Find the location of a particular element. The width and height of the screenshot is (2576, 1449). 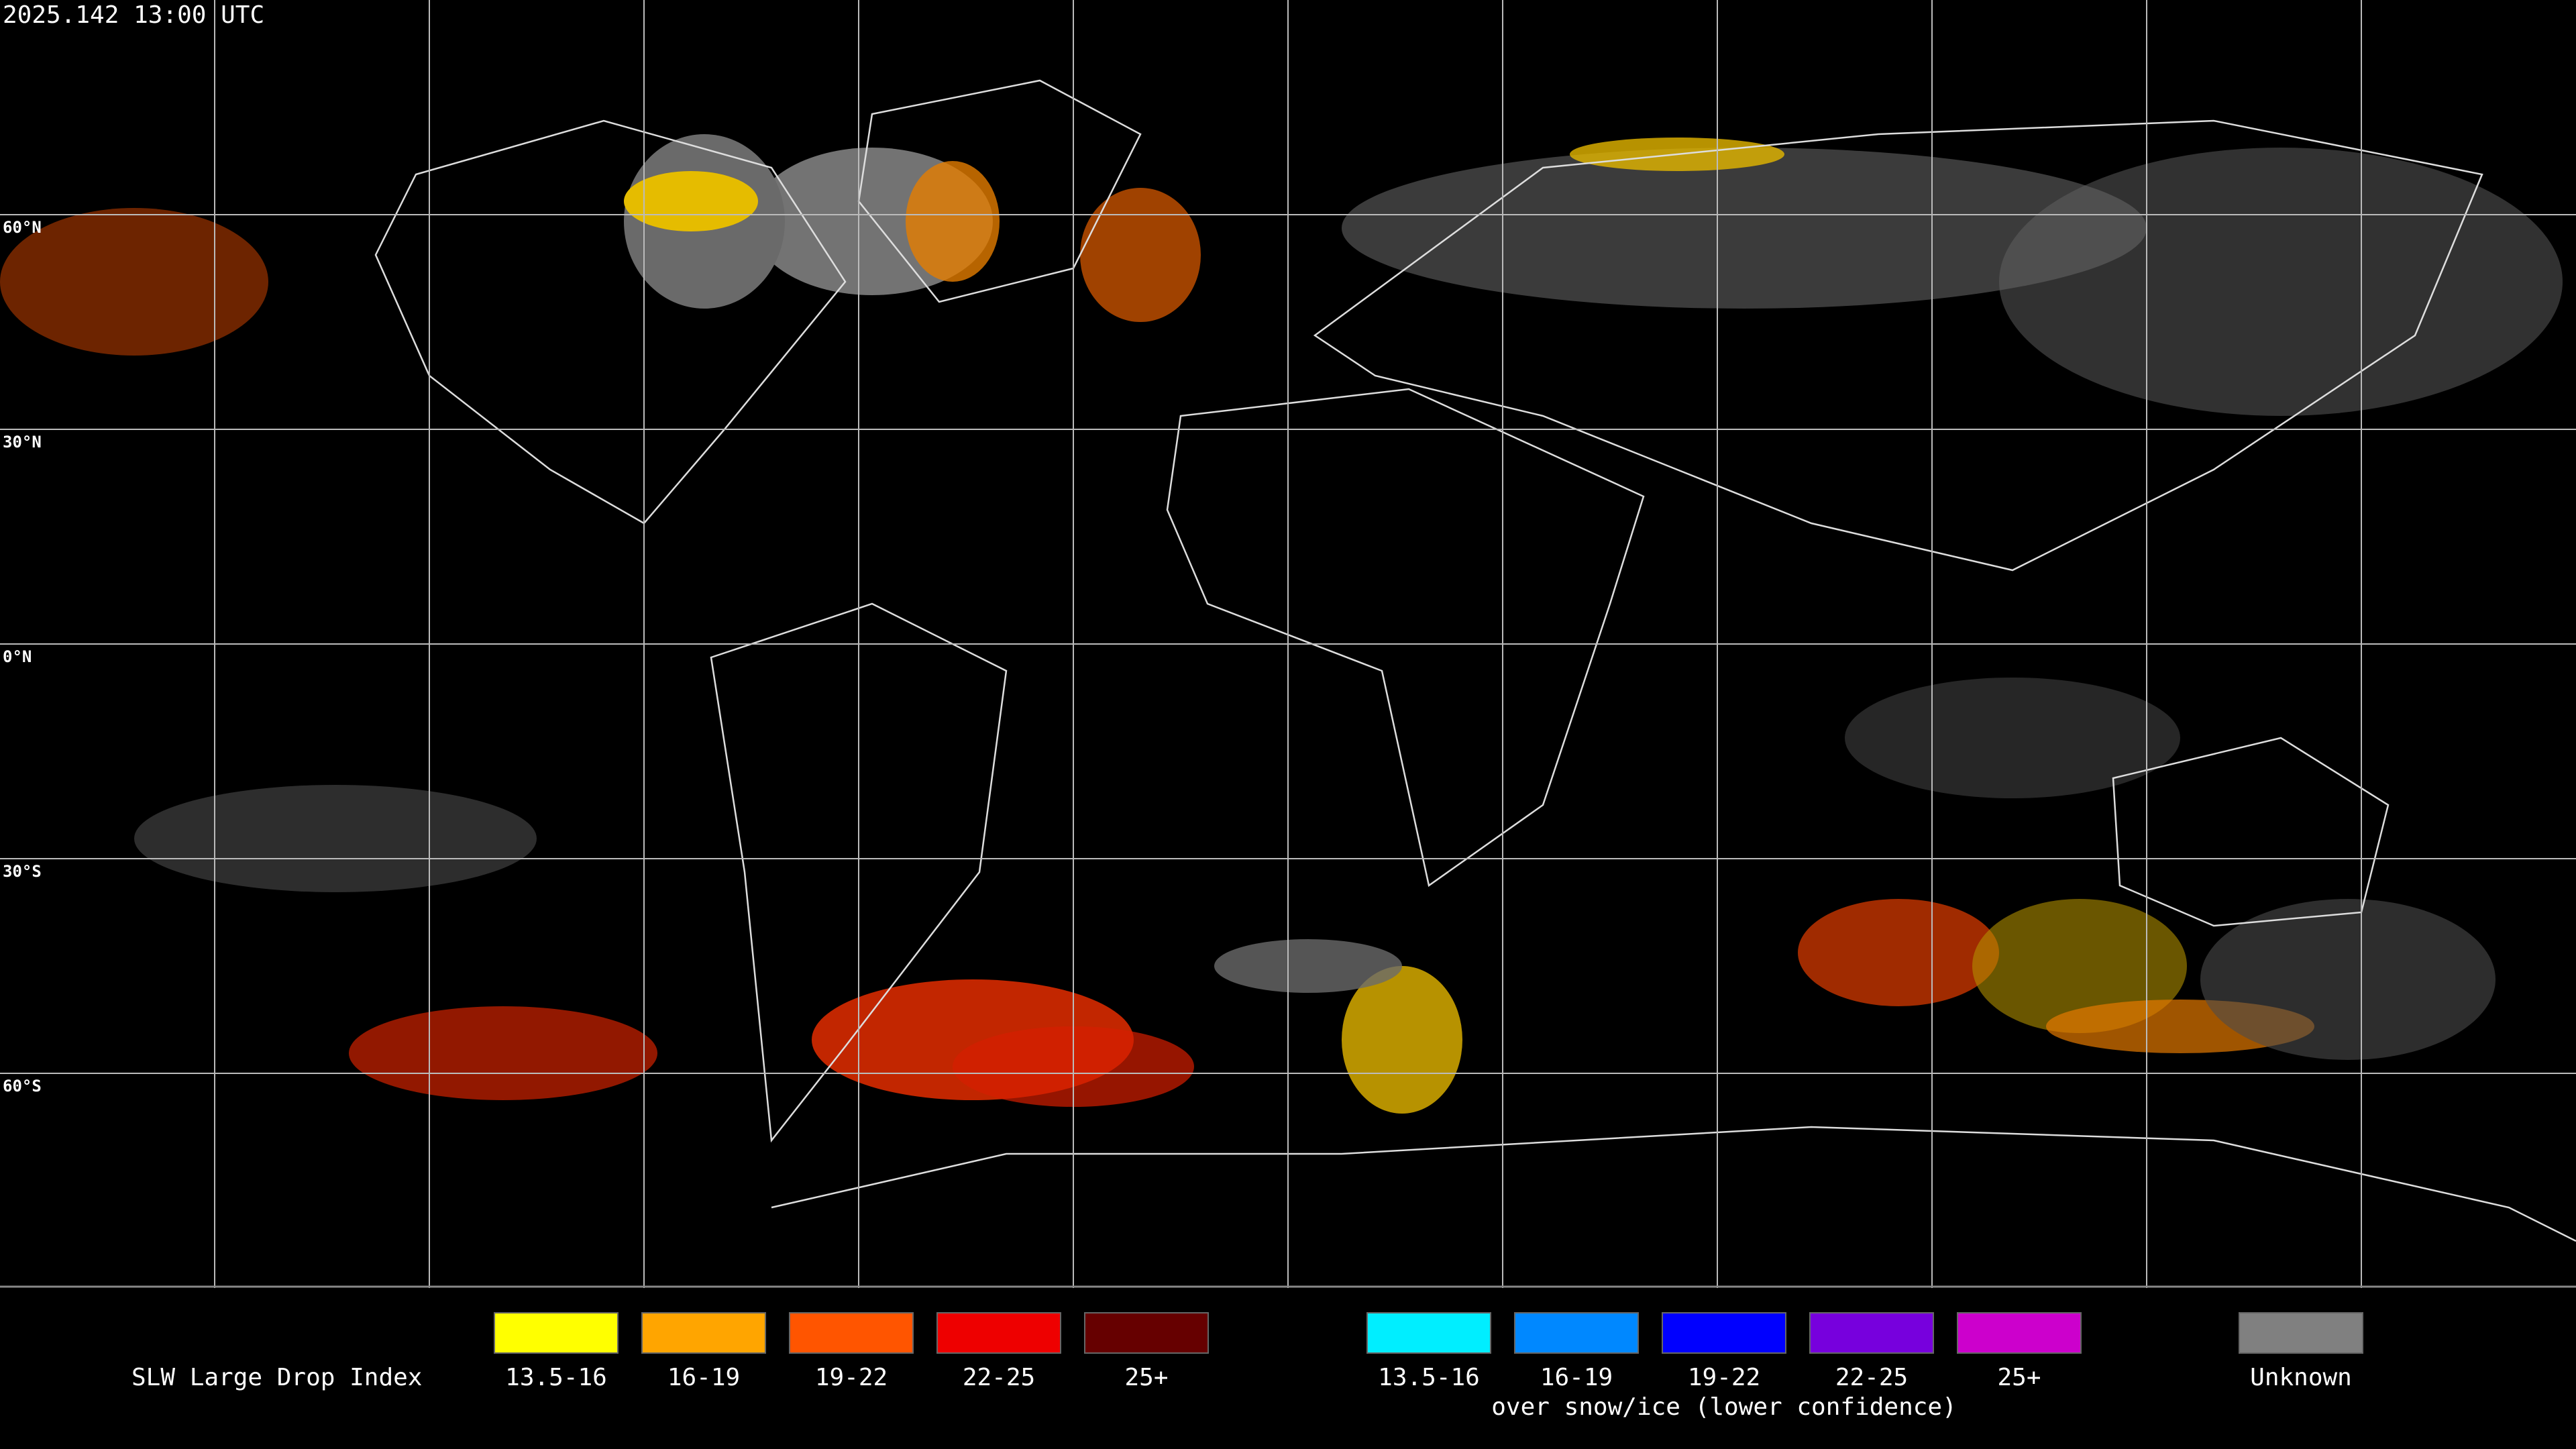

timestamp: 2025.142 13:00 UTC is located at coordinates (133, 15).